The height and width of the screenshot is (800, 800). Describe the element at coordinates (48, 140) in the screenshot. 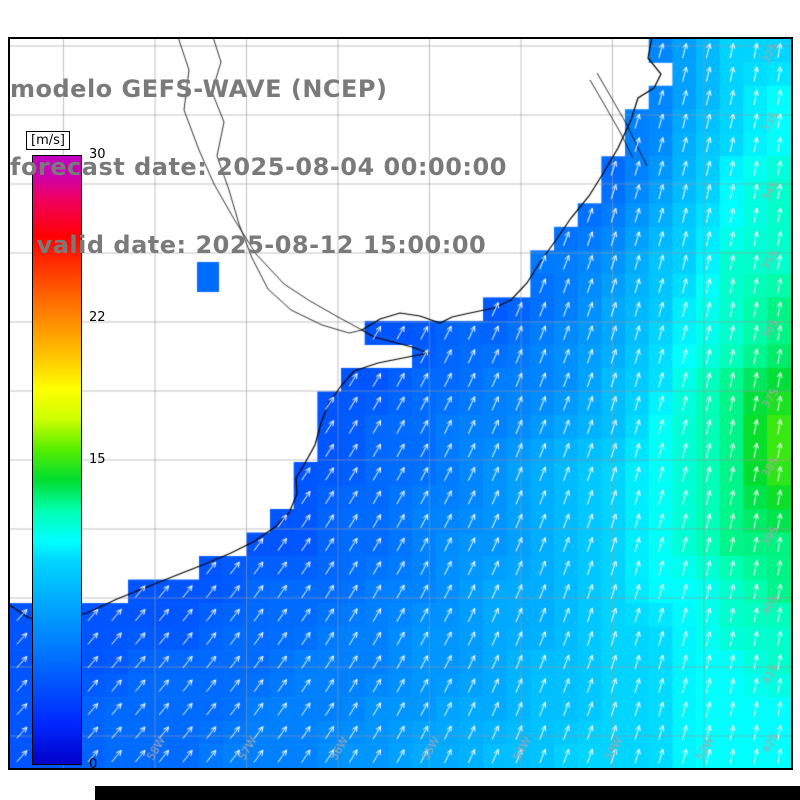

I see `colorbar-unit-label: [m/s]` at that location.